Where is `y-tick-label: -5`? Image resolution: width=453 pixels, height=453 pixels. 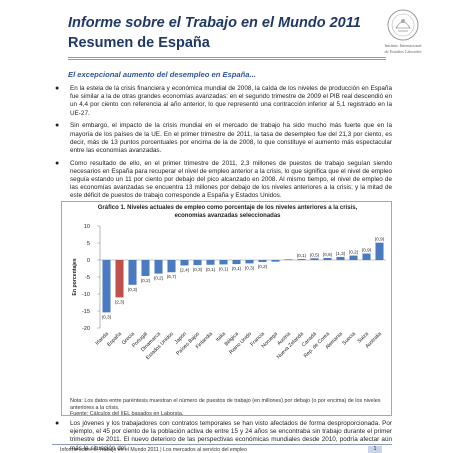 y-tick-label: -5 is located at coordinates (87, 278).